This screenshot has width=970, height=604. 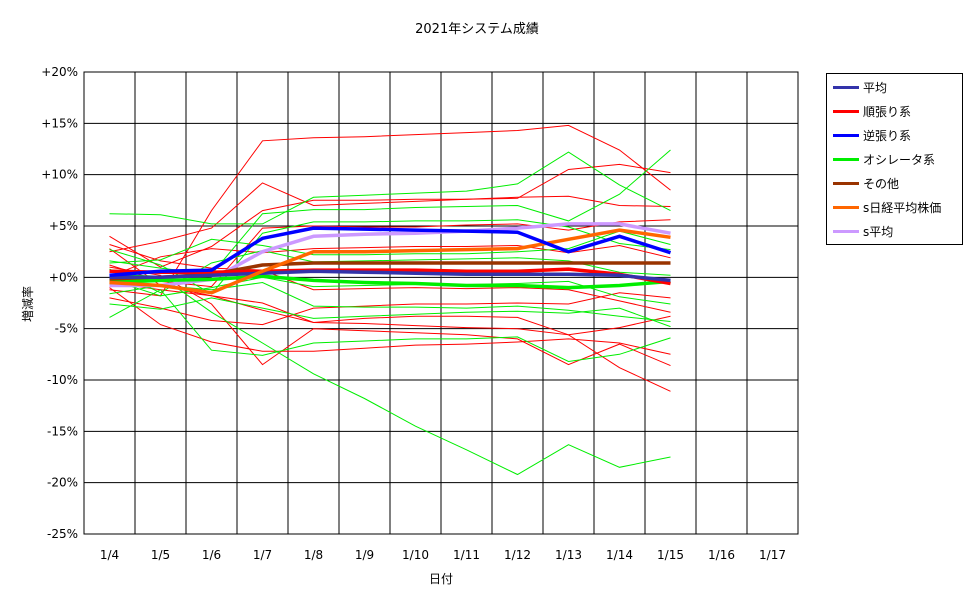 What do you see at coordinates (62, 431) in the screenshot?
I see `y-tick-label: -15%` at bounding box center [62, 431].